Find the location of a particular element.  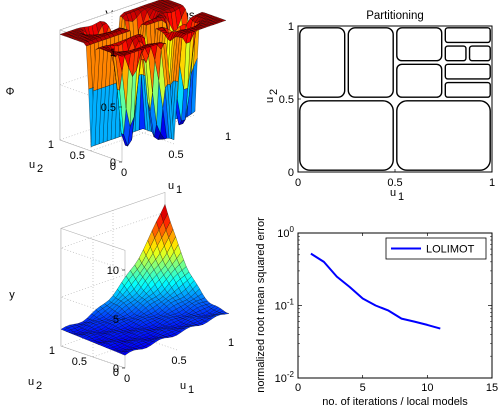

error-series is located at coordinates (375, 291).